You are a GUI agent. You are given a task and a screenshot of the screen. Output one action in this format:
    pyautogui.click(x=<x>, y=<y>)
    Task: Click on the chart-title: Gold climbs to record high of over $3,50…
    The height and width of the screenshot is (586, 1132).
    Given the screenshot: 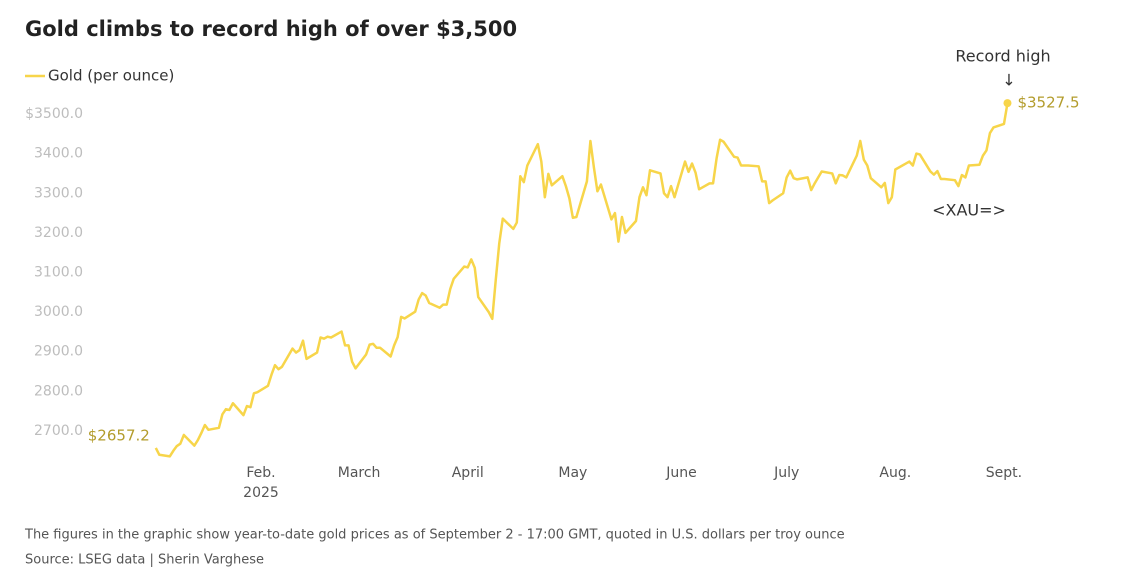 What is the action you would take?
    pyautogui.click(x=271, y=29)
    